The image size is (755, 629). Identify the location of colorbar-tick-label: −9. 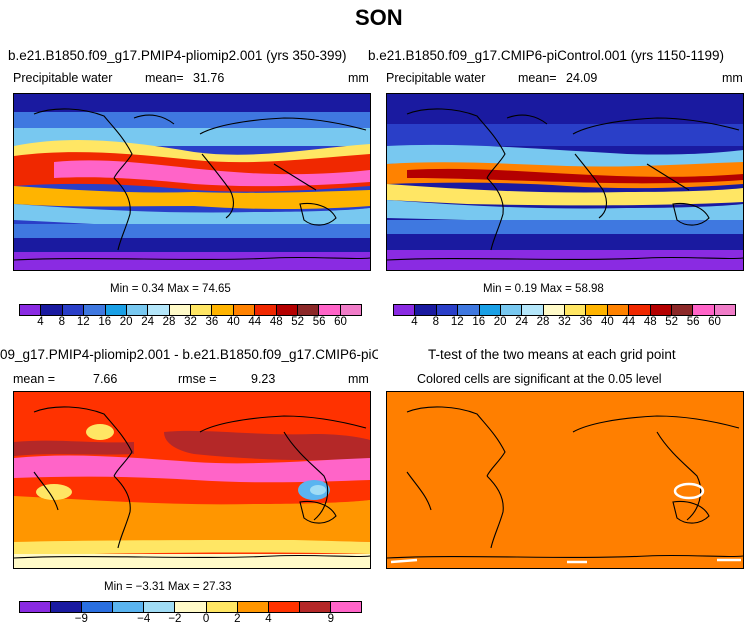
(81, 619).